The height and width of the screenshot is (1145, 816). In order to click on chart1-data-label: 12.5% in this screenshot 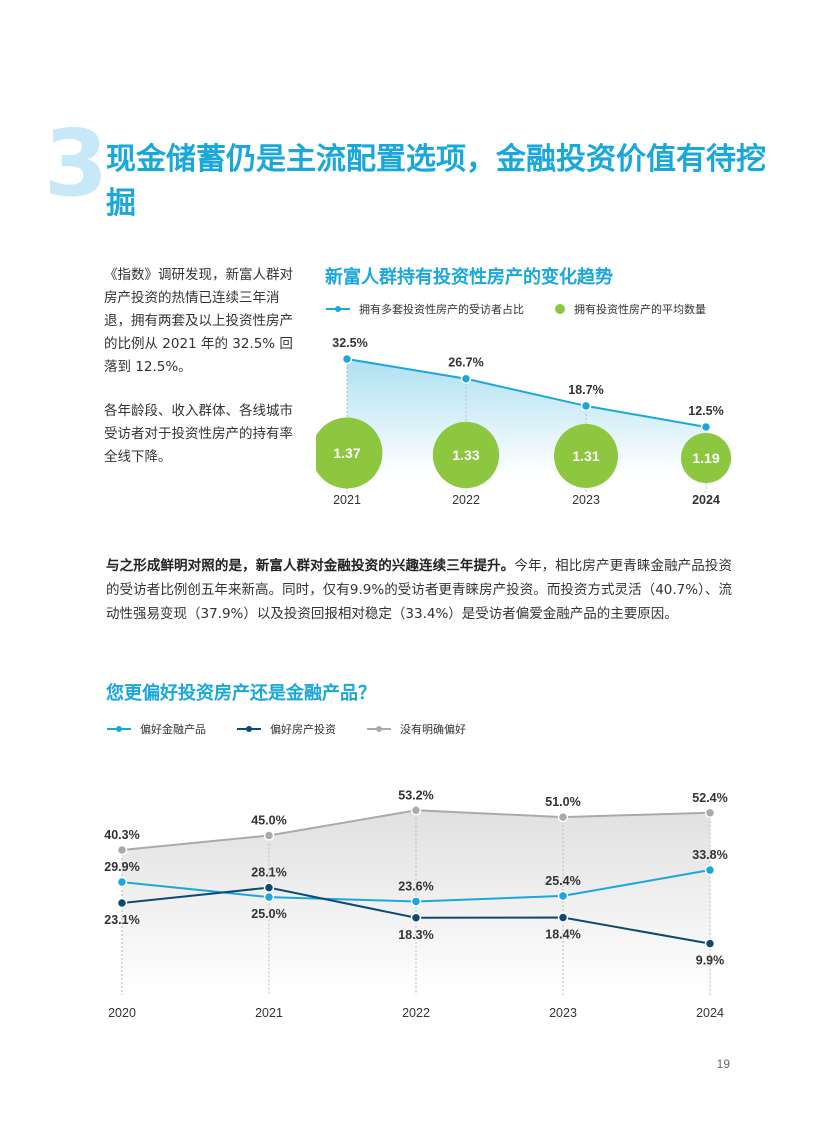, I will do `click(705, 411)`.